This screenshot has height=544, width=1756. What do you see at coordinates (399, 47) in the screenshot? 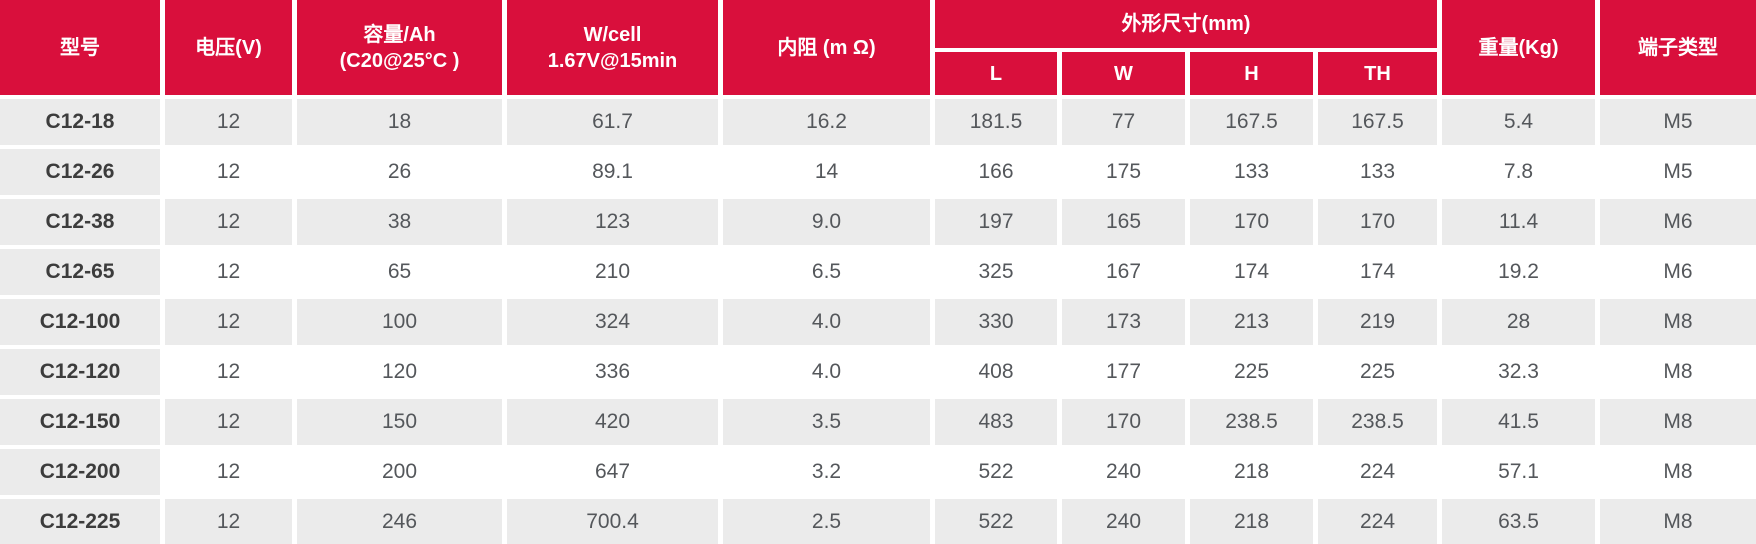
I see `header-capacity: 容量/Ah (C20@25°C )` at bounding box center [399, 47].